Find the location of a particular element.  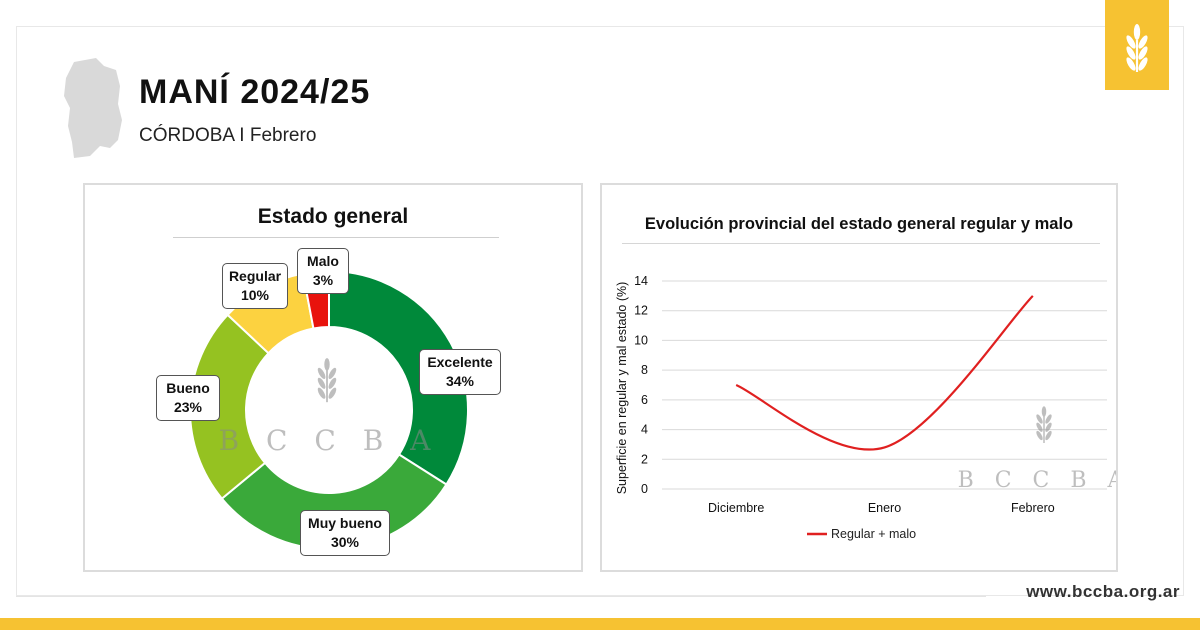

x-tick-label: Diciembre is located at coordinates (736, 508).